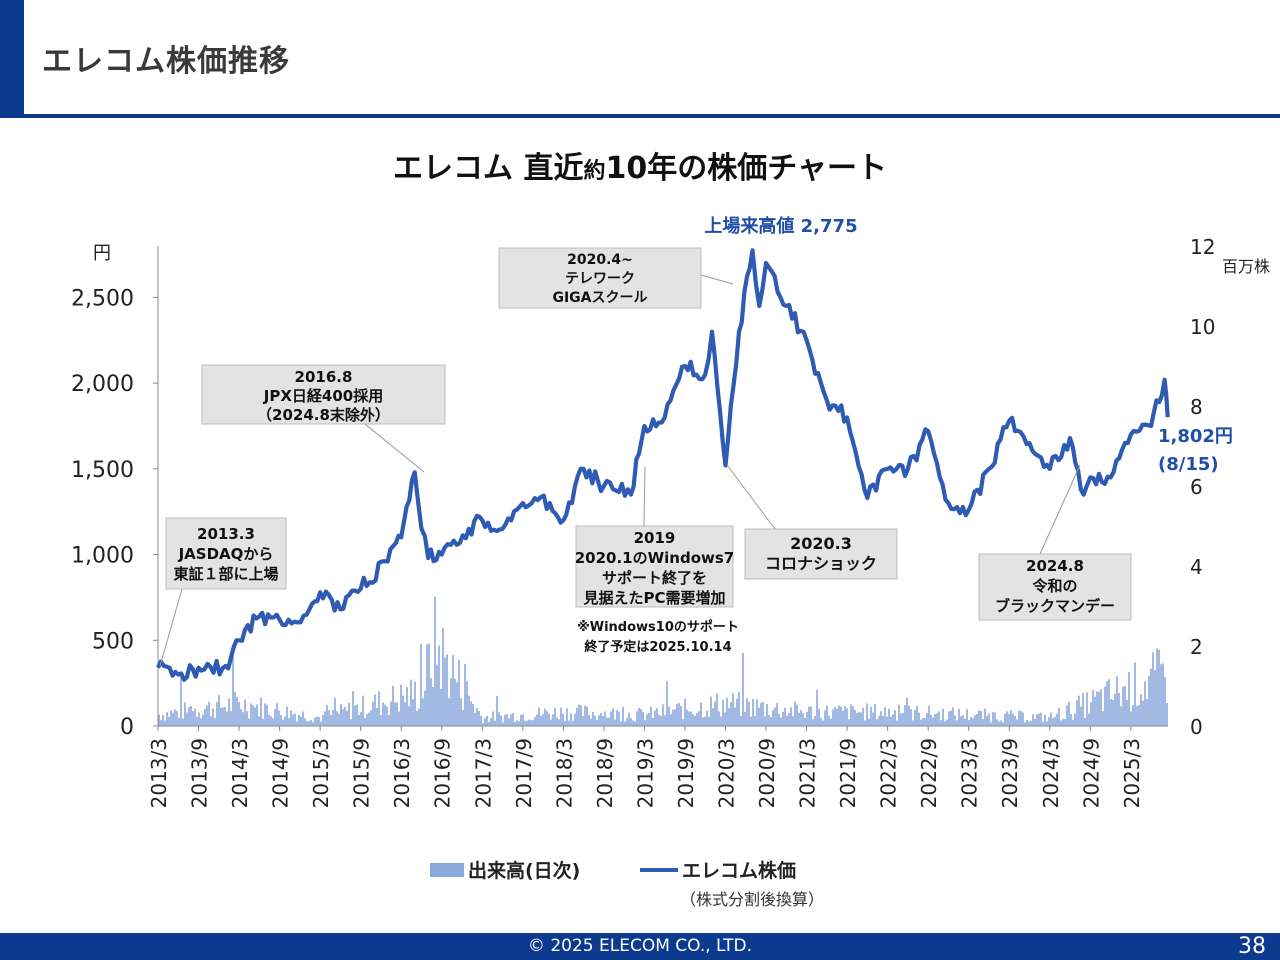  What do you see at coordinates (653, 598) in the screenshot?
I see `annot-2019-text: 見据えたPC需要増加` at bounding box center [653, 598].